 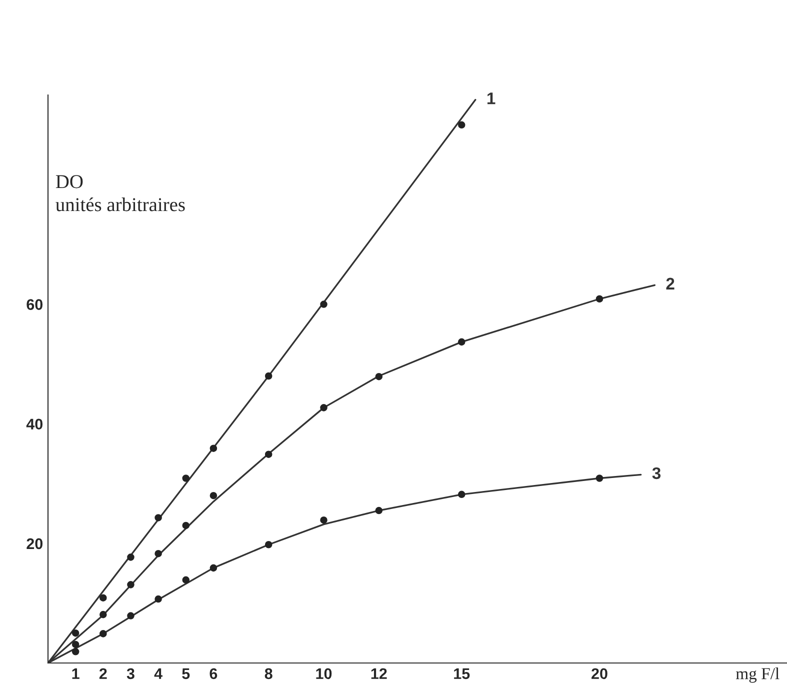 I want to click on y-axis-title: DO unités arbitraires, so click(x=120, y=193).